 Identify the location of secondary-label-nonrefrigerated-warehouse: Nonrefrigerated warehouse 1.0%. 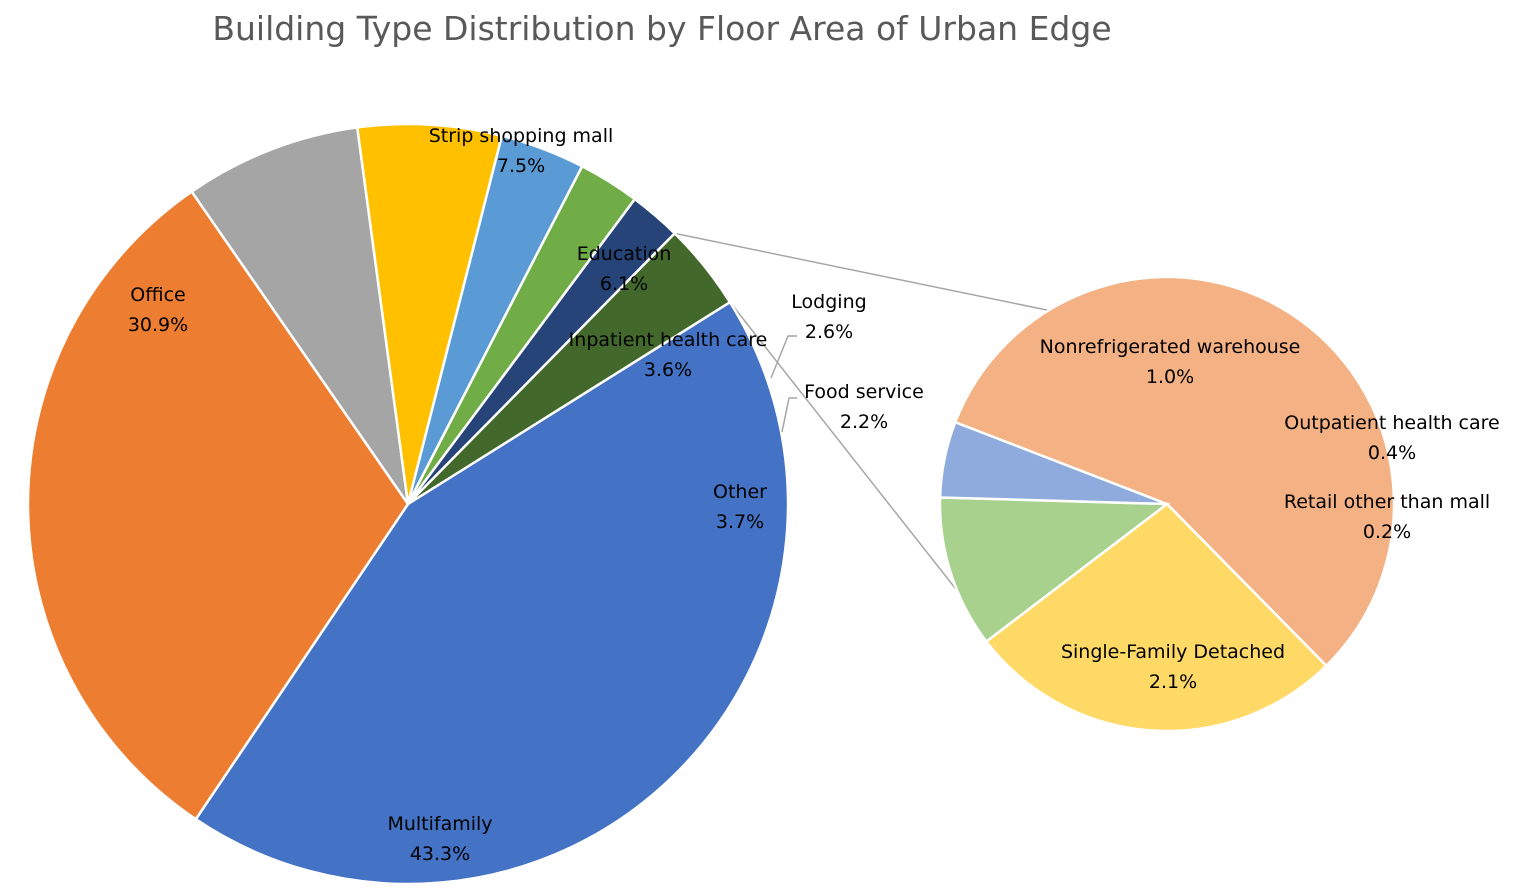
(1170, 362).